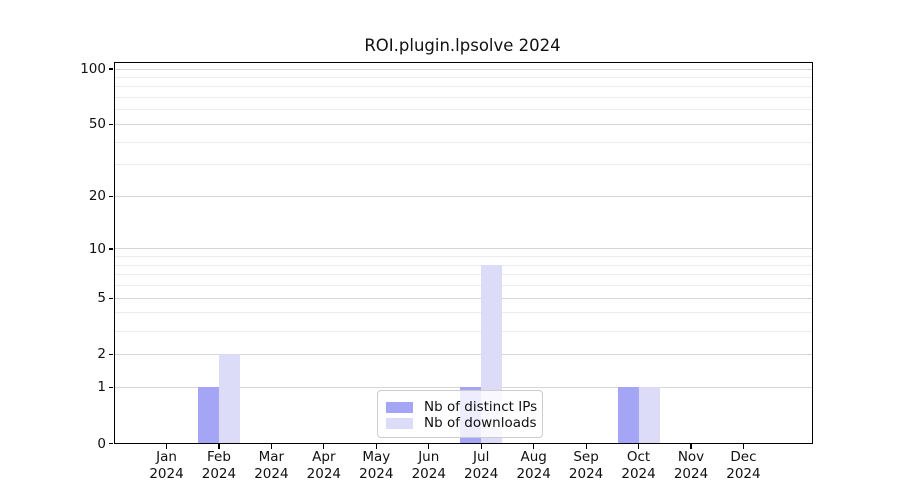 Image resolution: width=900 pixels, height=500 pixels. What do you see at coordinates (533, 465) in the screenshot?
I see `x-tick-label: Aug 2024` at bounding box center [533, 465].